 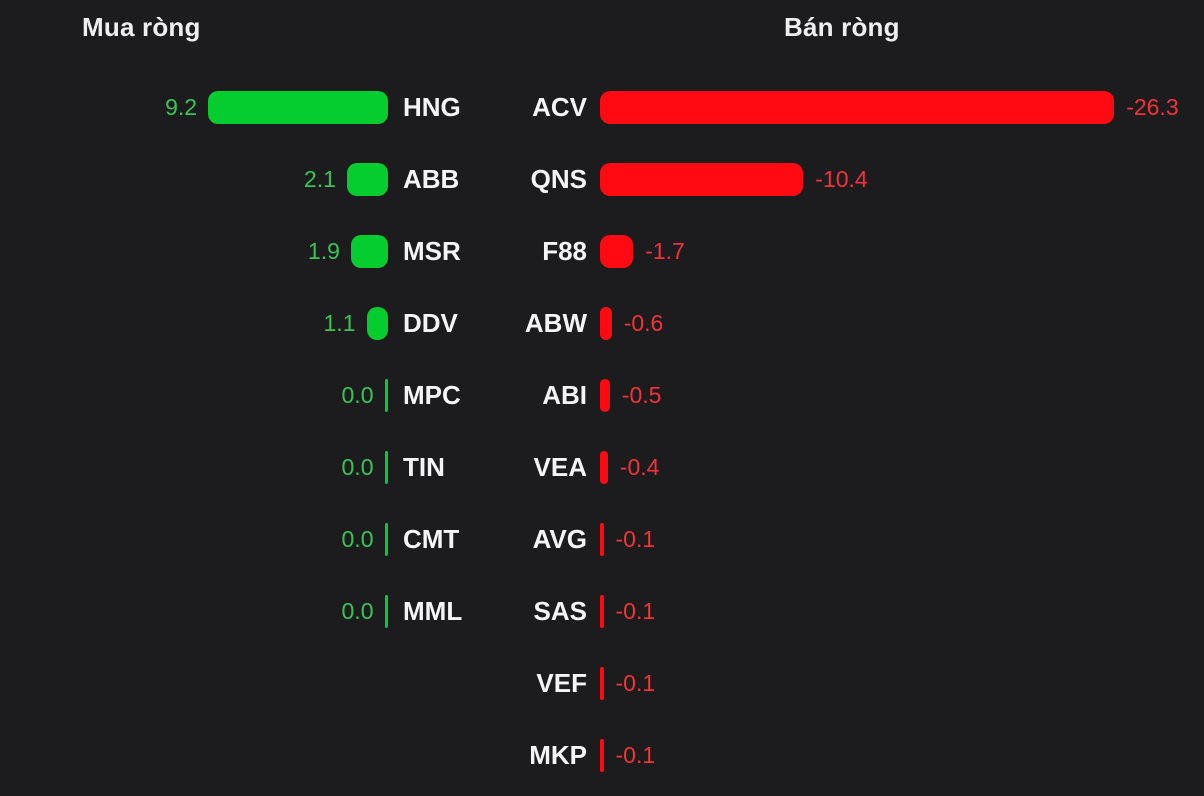 I want to click on ticker-cell: DDV ABW, so click(x=494, y=323).